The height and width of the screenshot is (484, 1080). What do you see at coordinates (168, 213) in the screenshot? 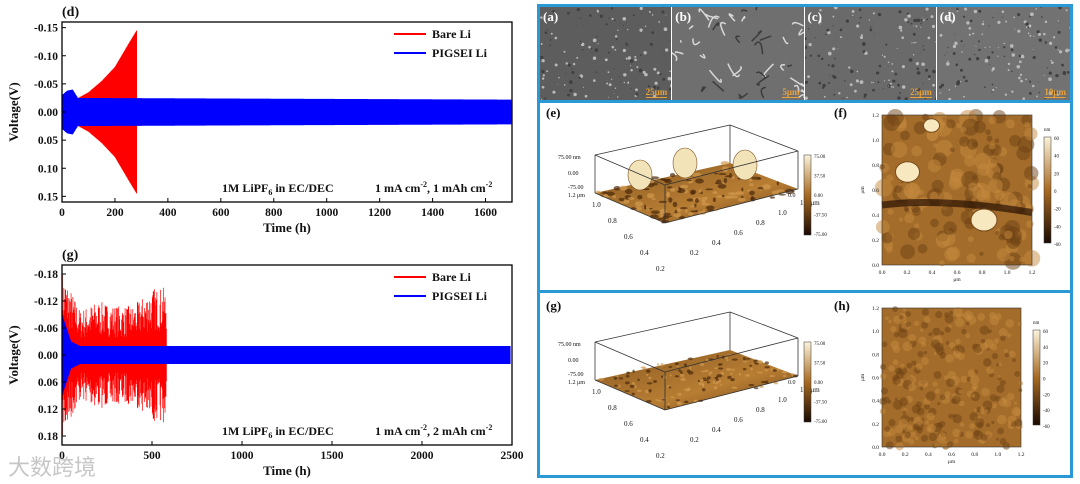
I see `x-tick-label: 400` at bounding box center [168, 213].